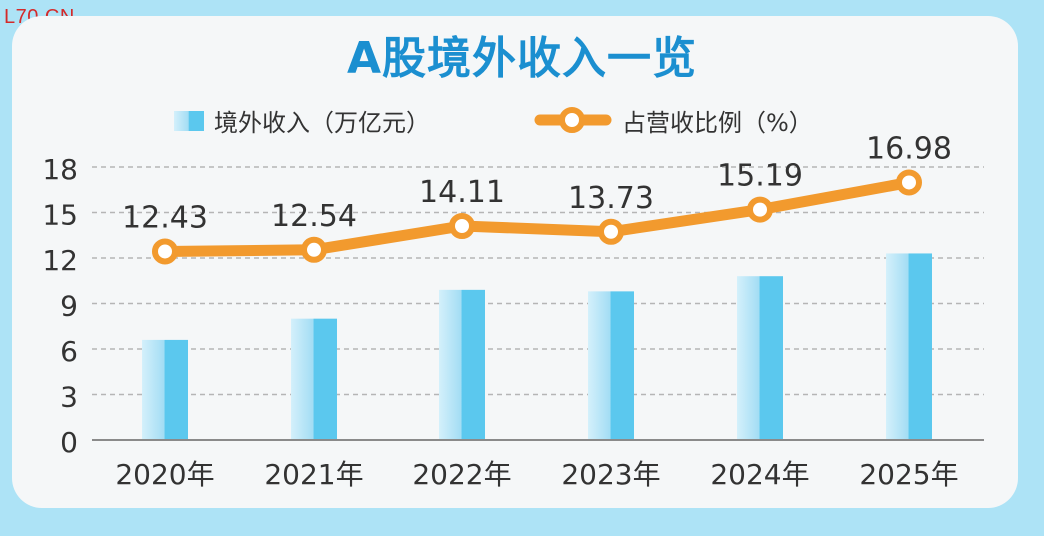 The image size is (1044, 536). Describe the element at coordinates (69, 351) in the screenshot. I see `y-tick-label: 6` at that location.